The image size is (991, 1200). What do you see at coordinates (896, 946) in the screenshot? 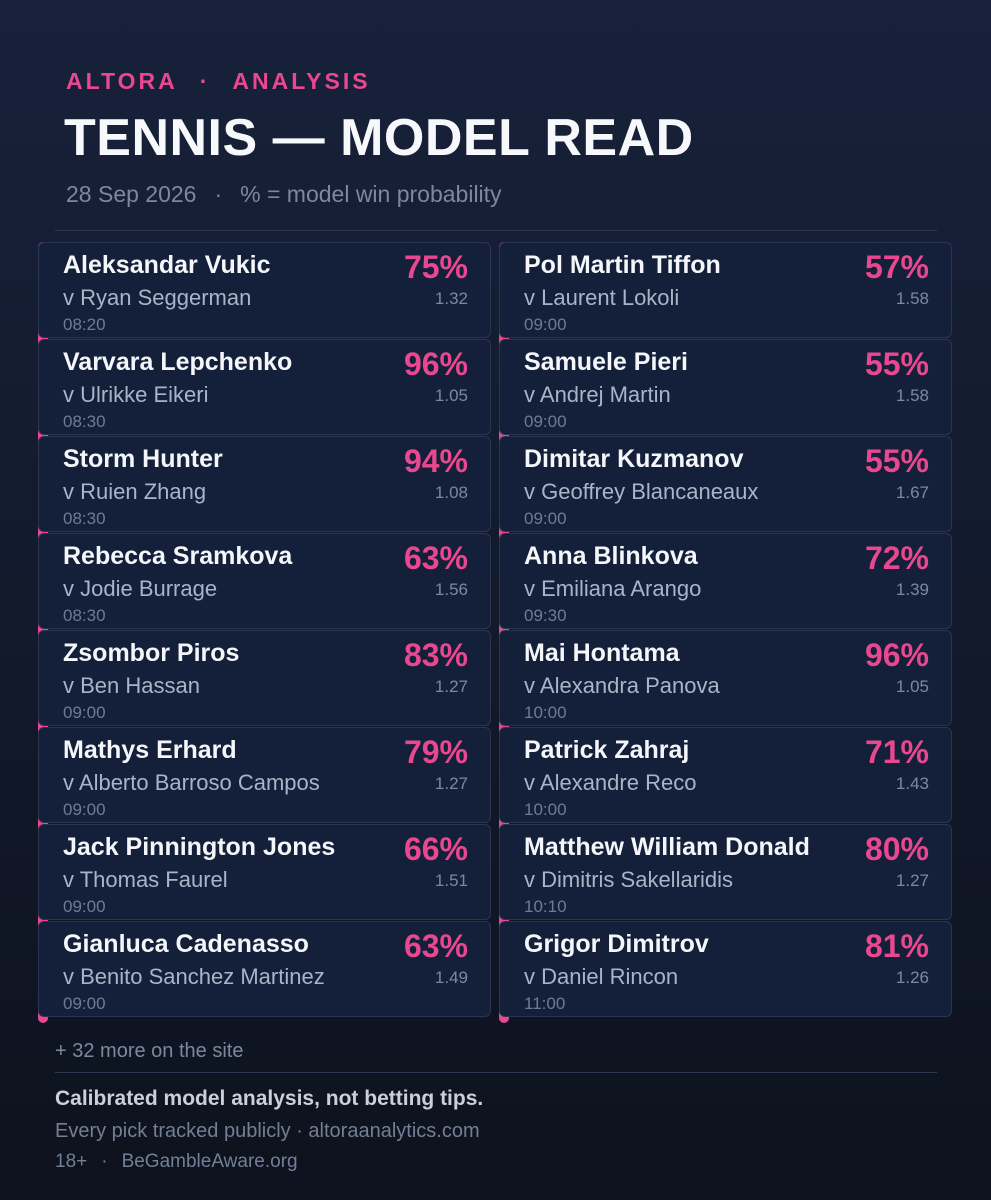
I see `win-probability: 81%` at bounding box center [896, 946].